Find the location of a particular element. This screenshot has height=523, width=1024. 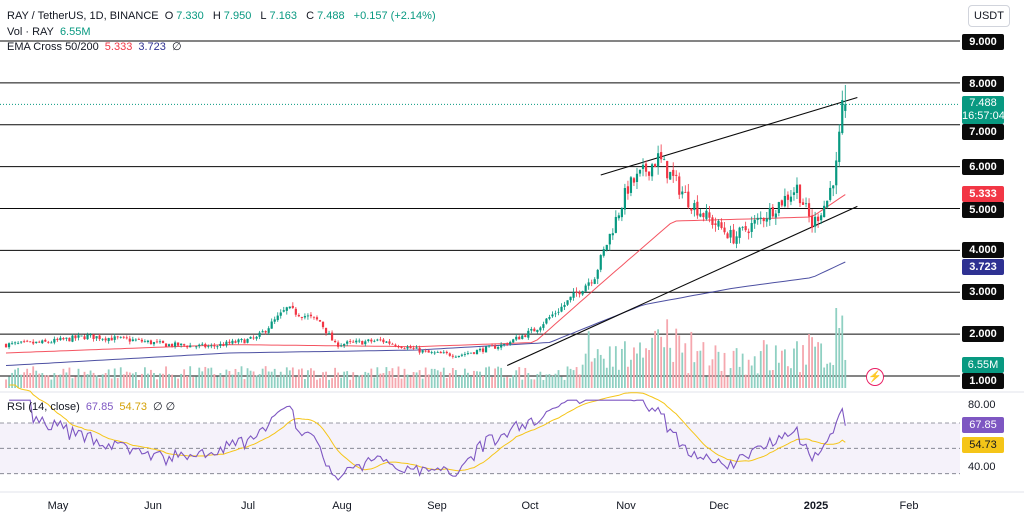

symbol-title: RAY / TetherUS, 1D, BINANCE is located at coordinates (83, 16).